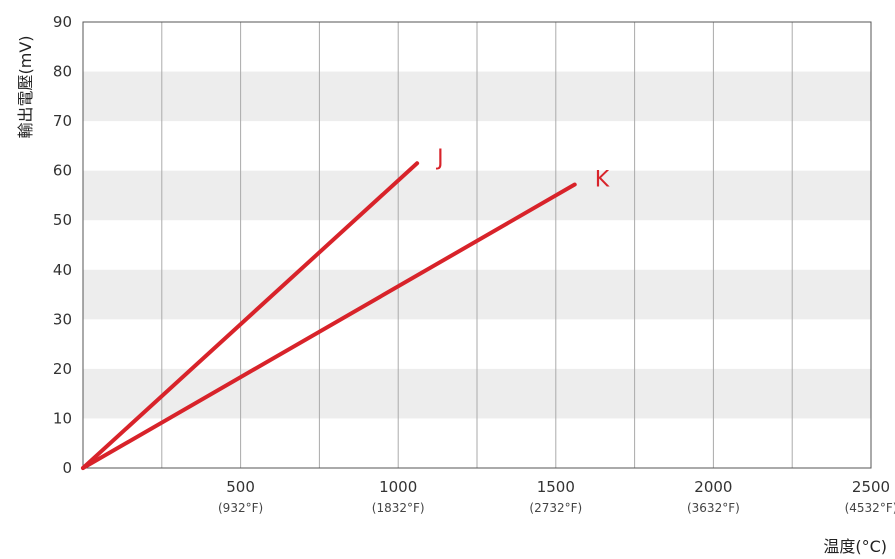  I want to click on y-tick-label: 90, so click(62, 22).